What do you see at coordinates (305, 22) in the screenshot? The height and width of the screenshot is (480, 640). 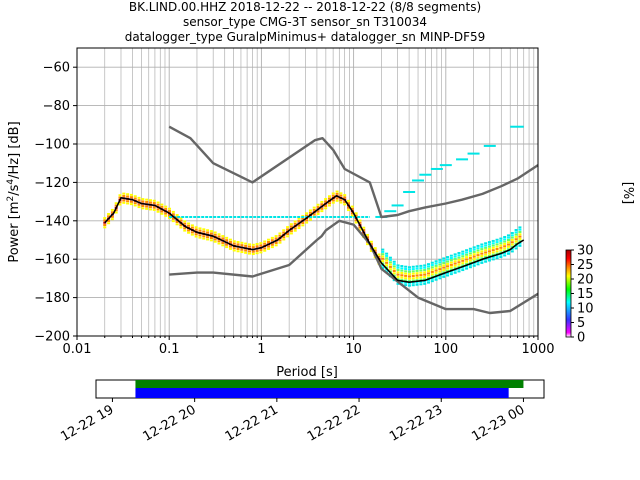 I see `title-line-2: sensor_type CMG-3T sensor_sn T310034` at bounding box center [305, 22].